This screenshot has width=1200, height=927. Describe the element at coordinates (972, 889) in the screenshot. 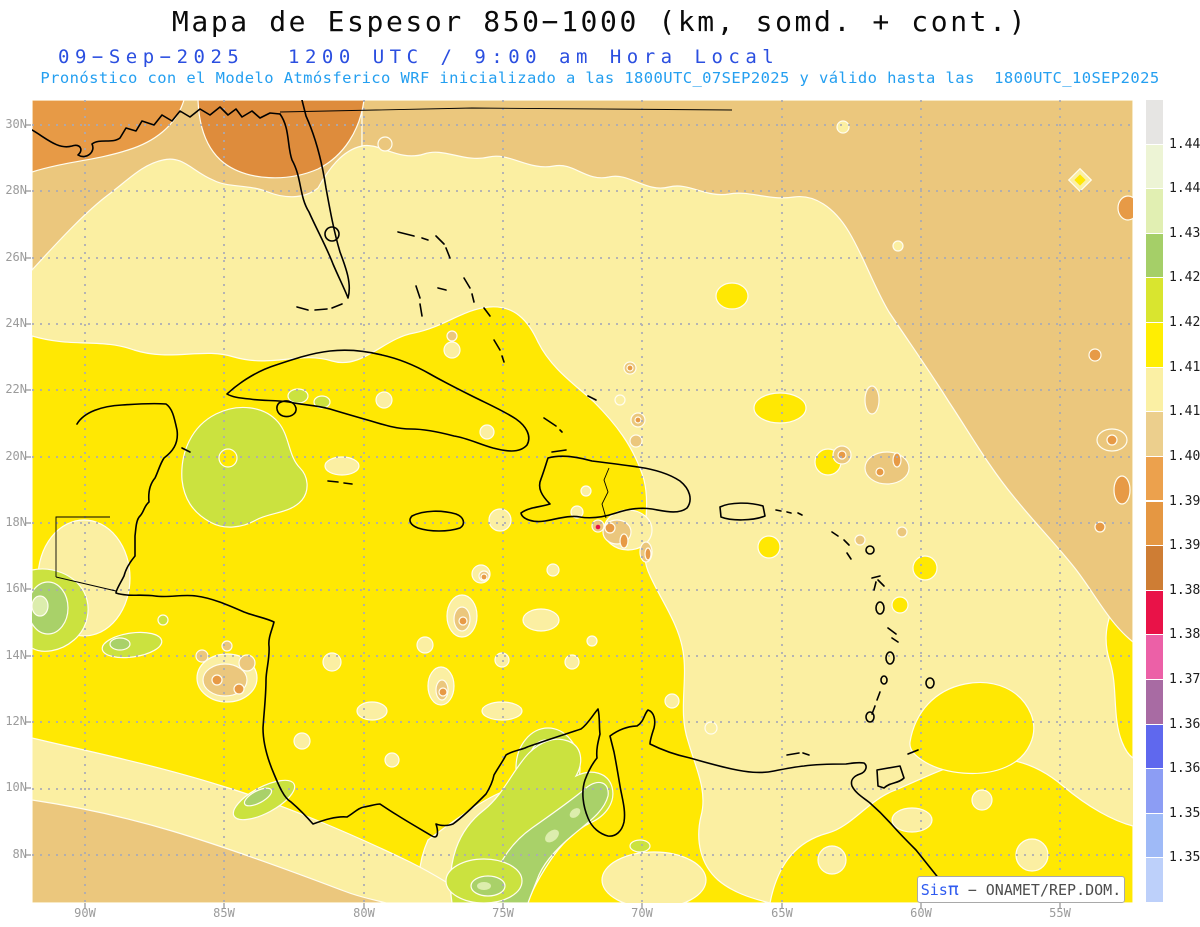

I see `watermark-dash: −` at that location.